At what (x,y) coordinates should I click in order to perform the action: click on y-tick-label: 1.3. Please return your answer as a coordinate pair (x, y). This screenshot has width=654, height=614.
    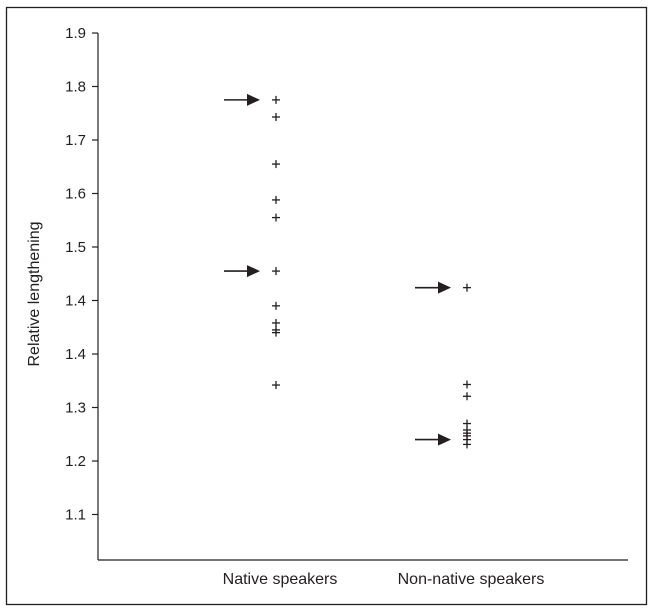
    Looking at the image, I should click on (75, 408).